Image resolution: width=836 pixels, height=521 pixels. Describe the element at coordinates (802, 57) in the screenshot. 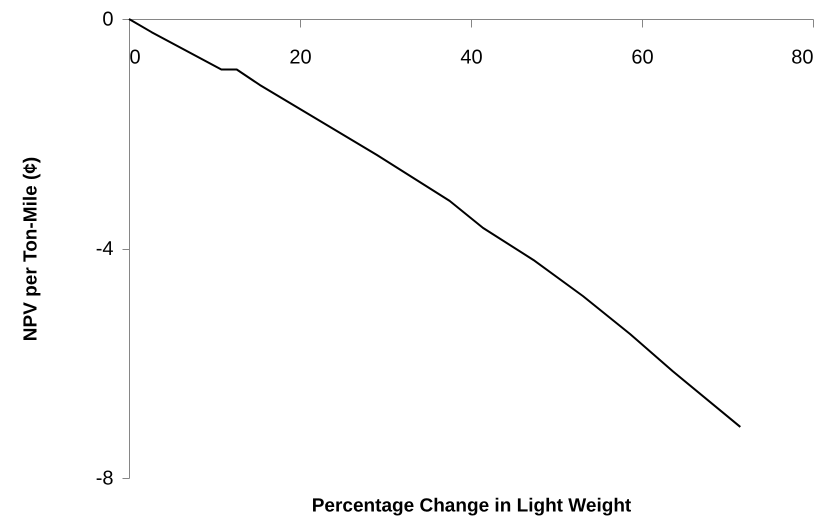

I see `x-tick-label: 80` at that location.